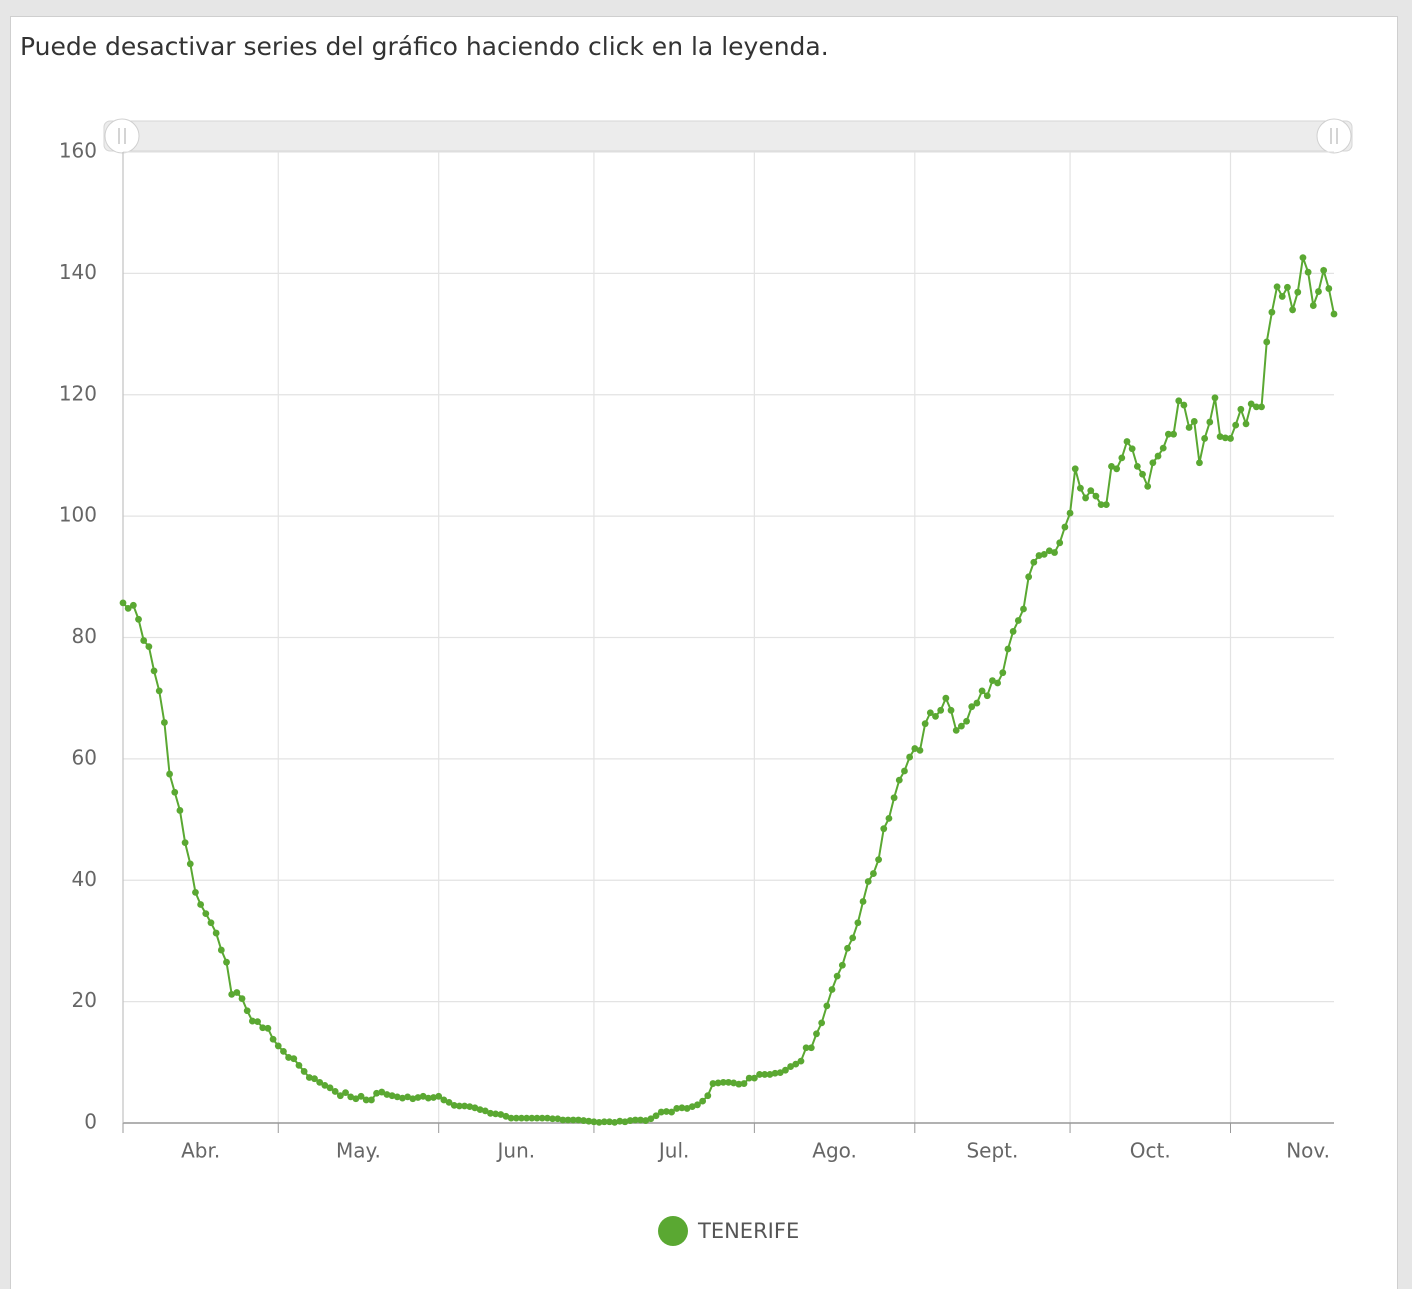 Image resolution: width=1412 pixels, height=1289 pixels. I want to click on y-tick-label: 60, so click(84, 757).